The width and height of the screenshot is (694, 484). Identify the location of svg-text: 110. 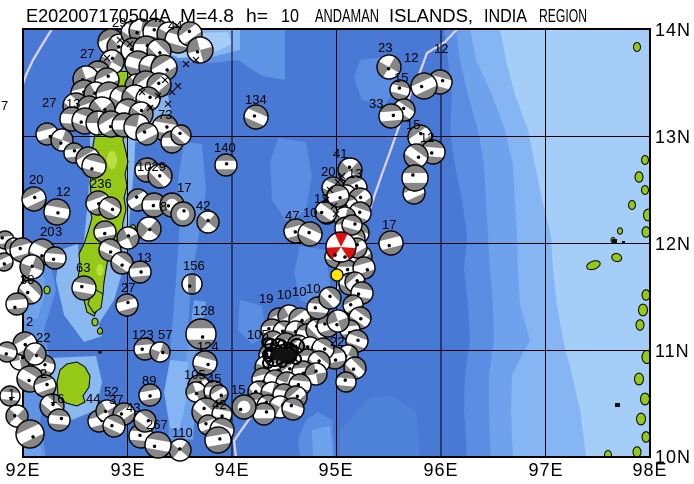
(182, 432).